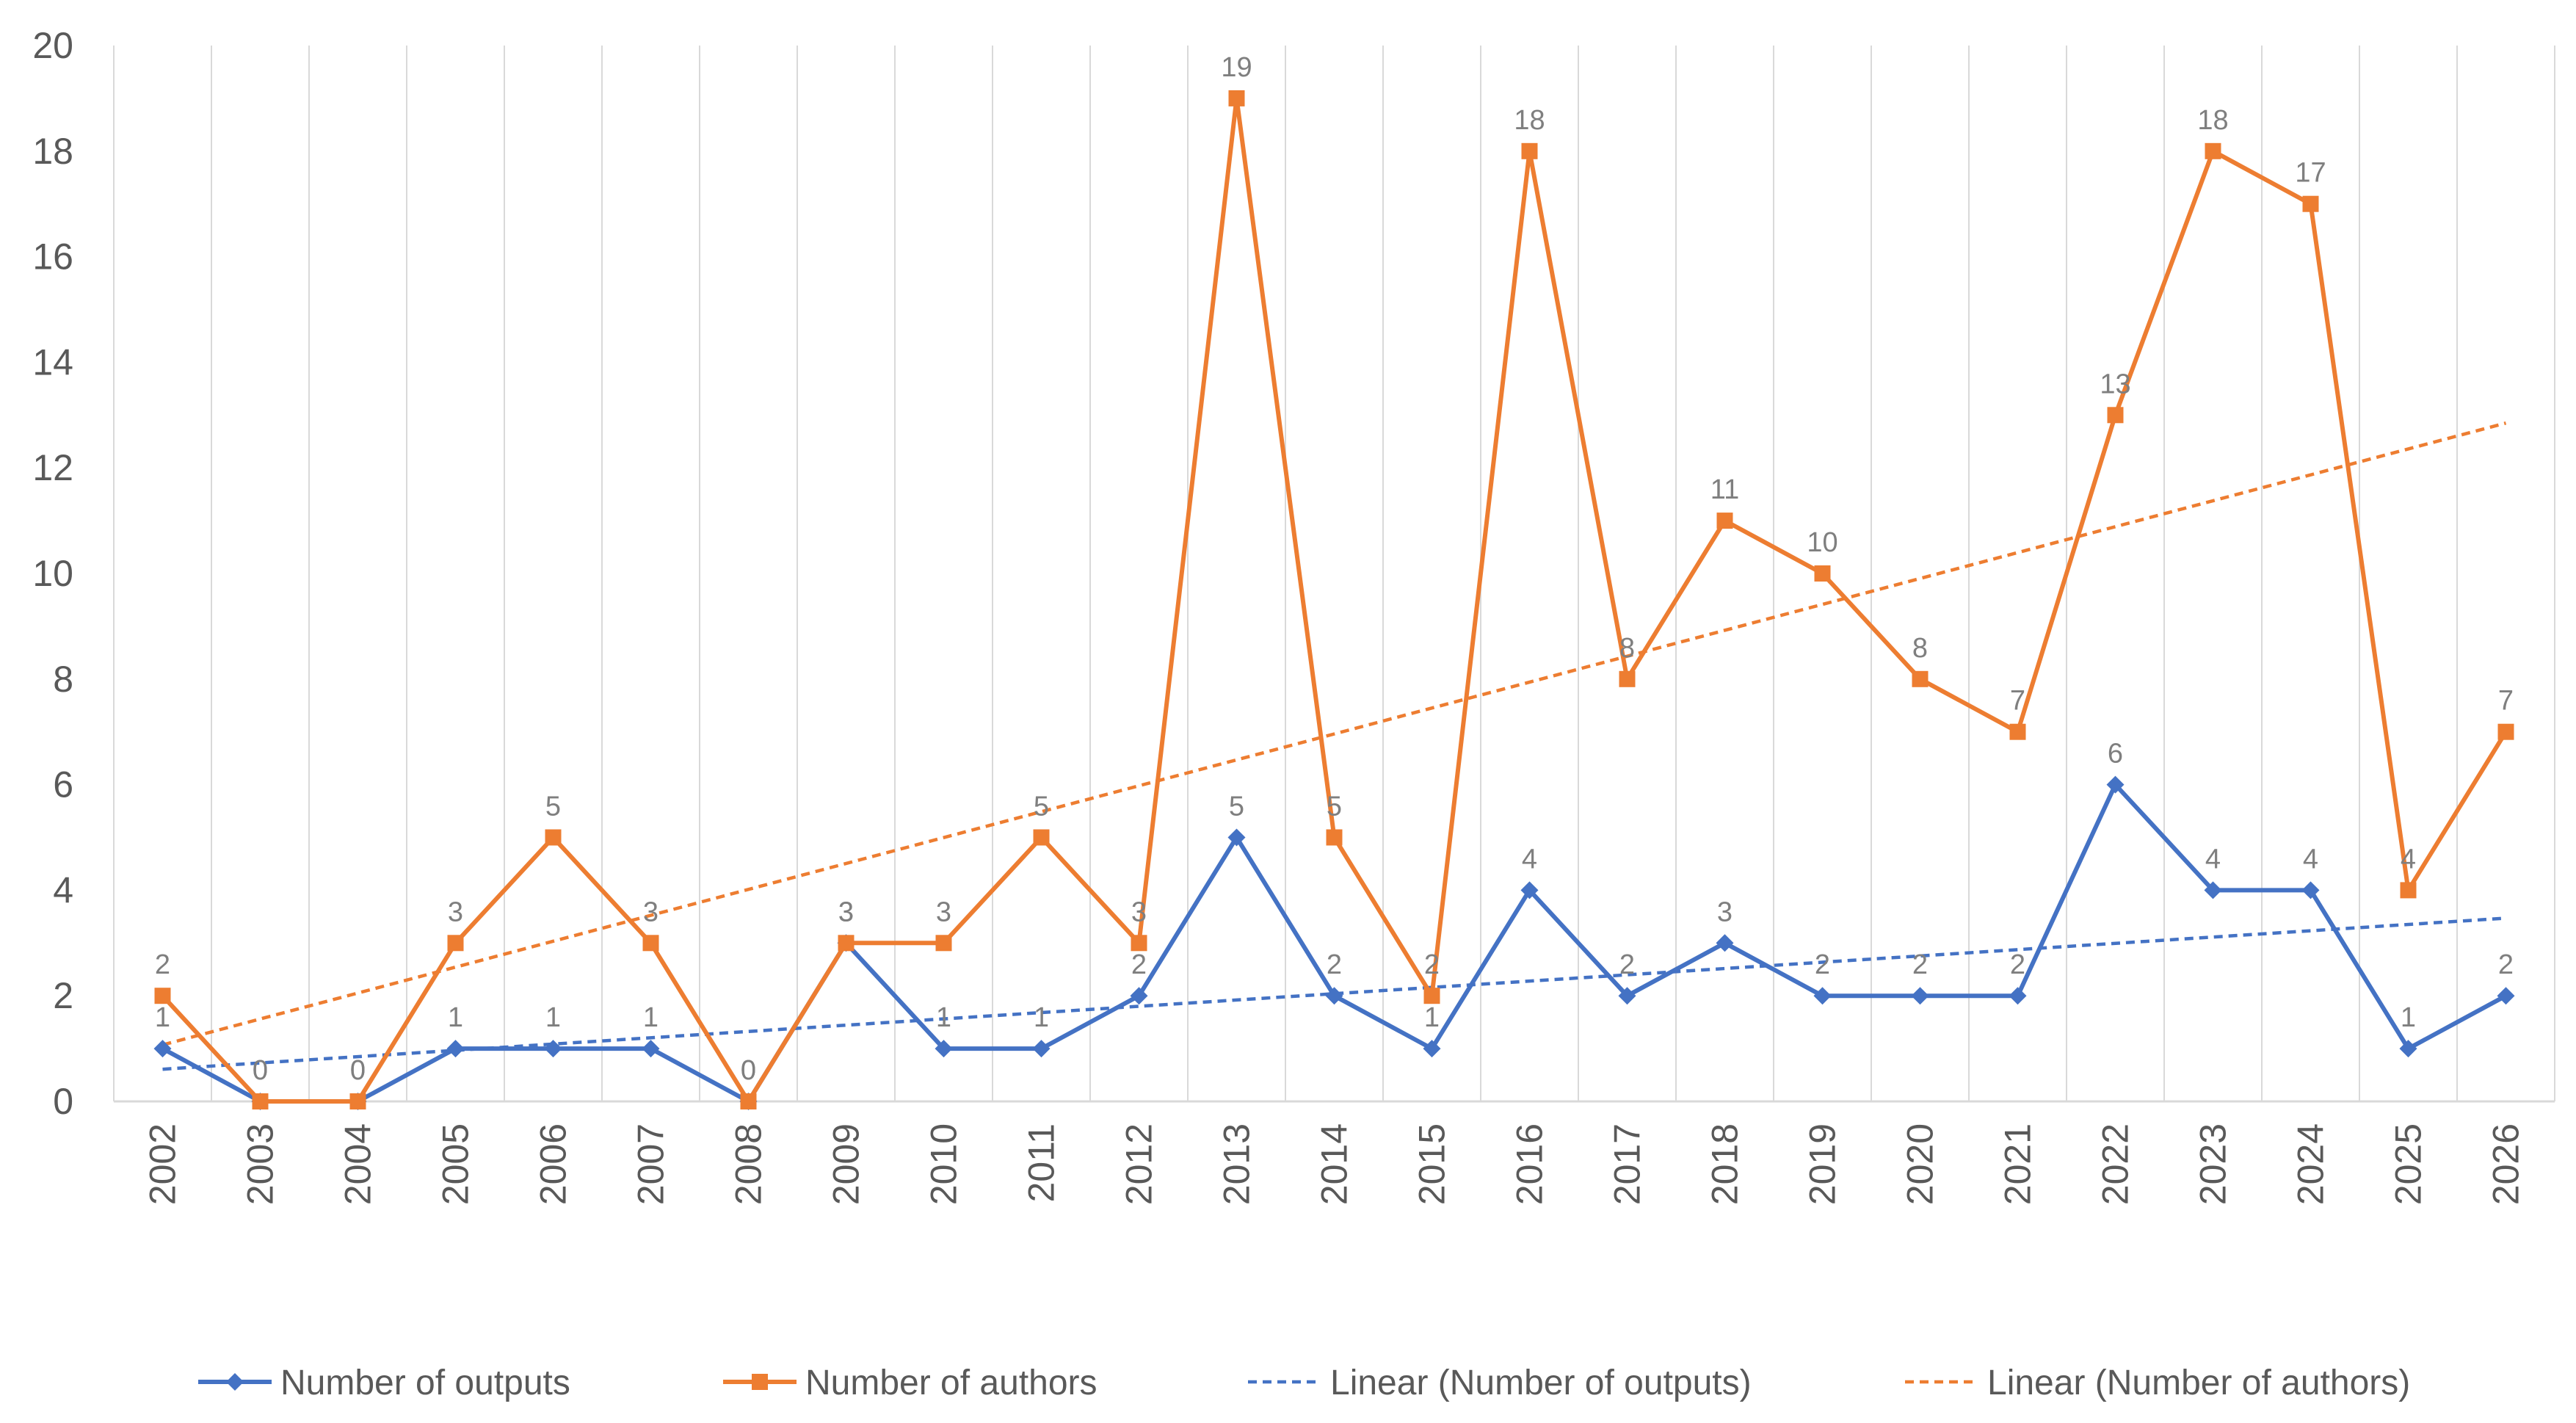  I want to click on legend-label: Number of outputs, so click(425, 1383).